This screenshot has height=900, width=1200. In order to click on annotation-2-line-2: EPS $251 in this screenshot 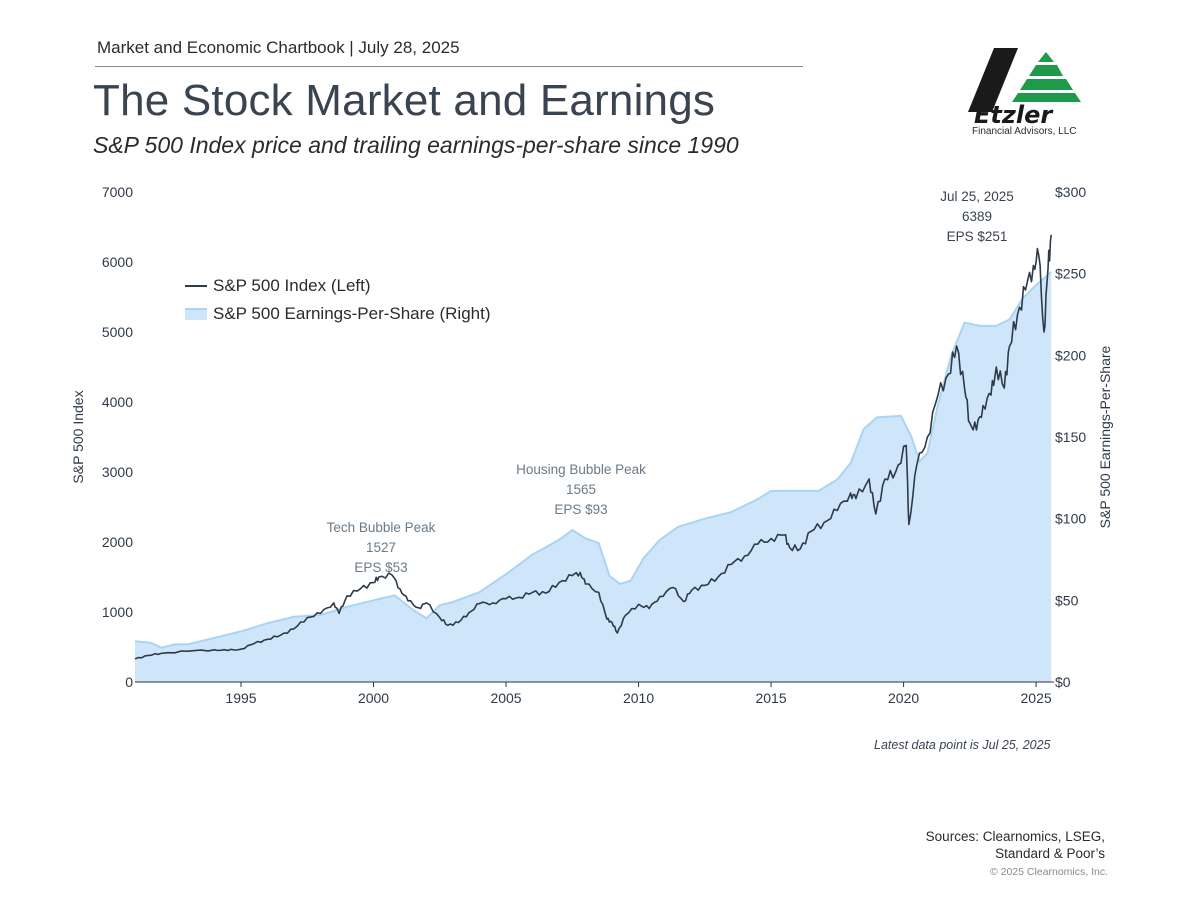, I will do `click(977, 236)`.